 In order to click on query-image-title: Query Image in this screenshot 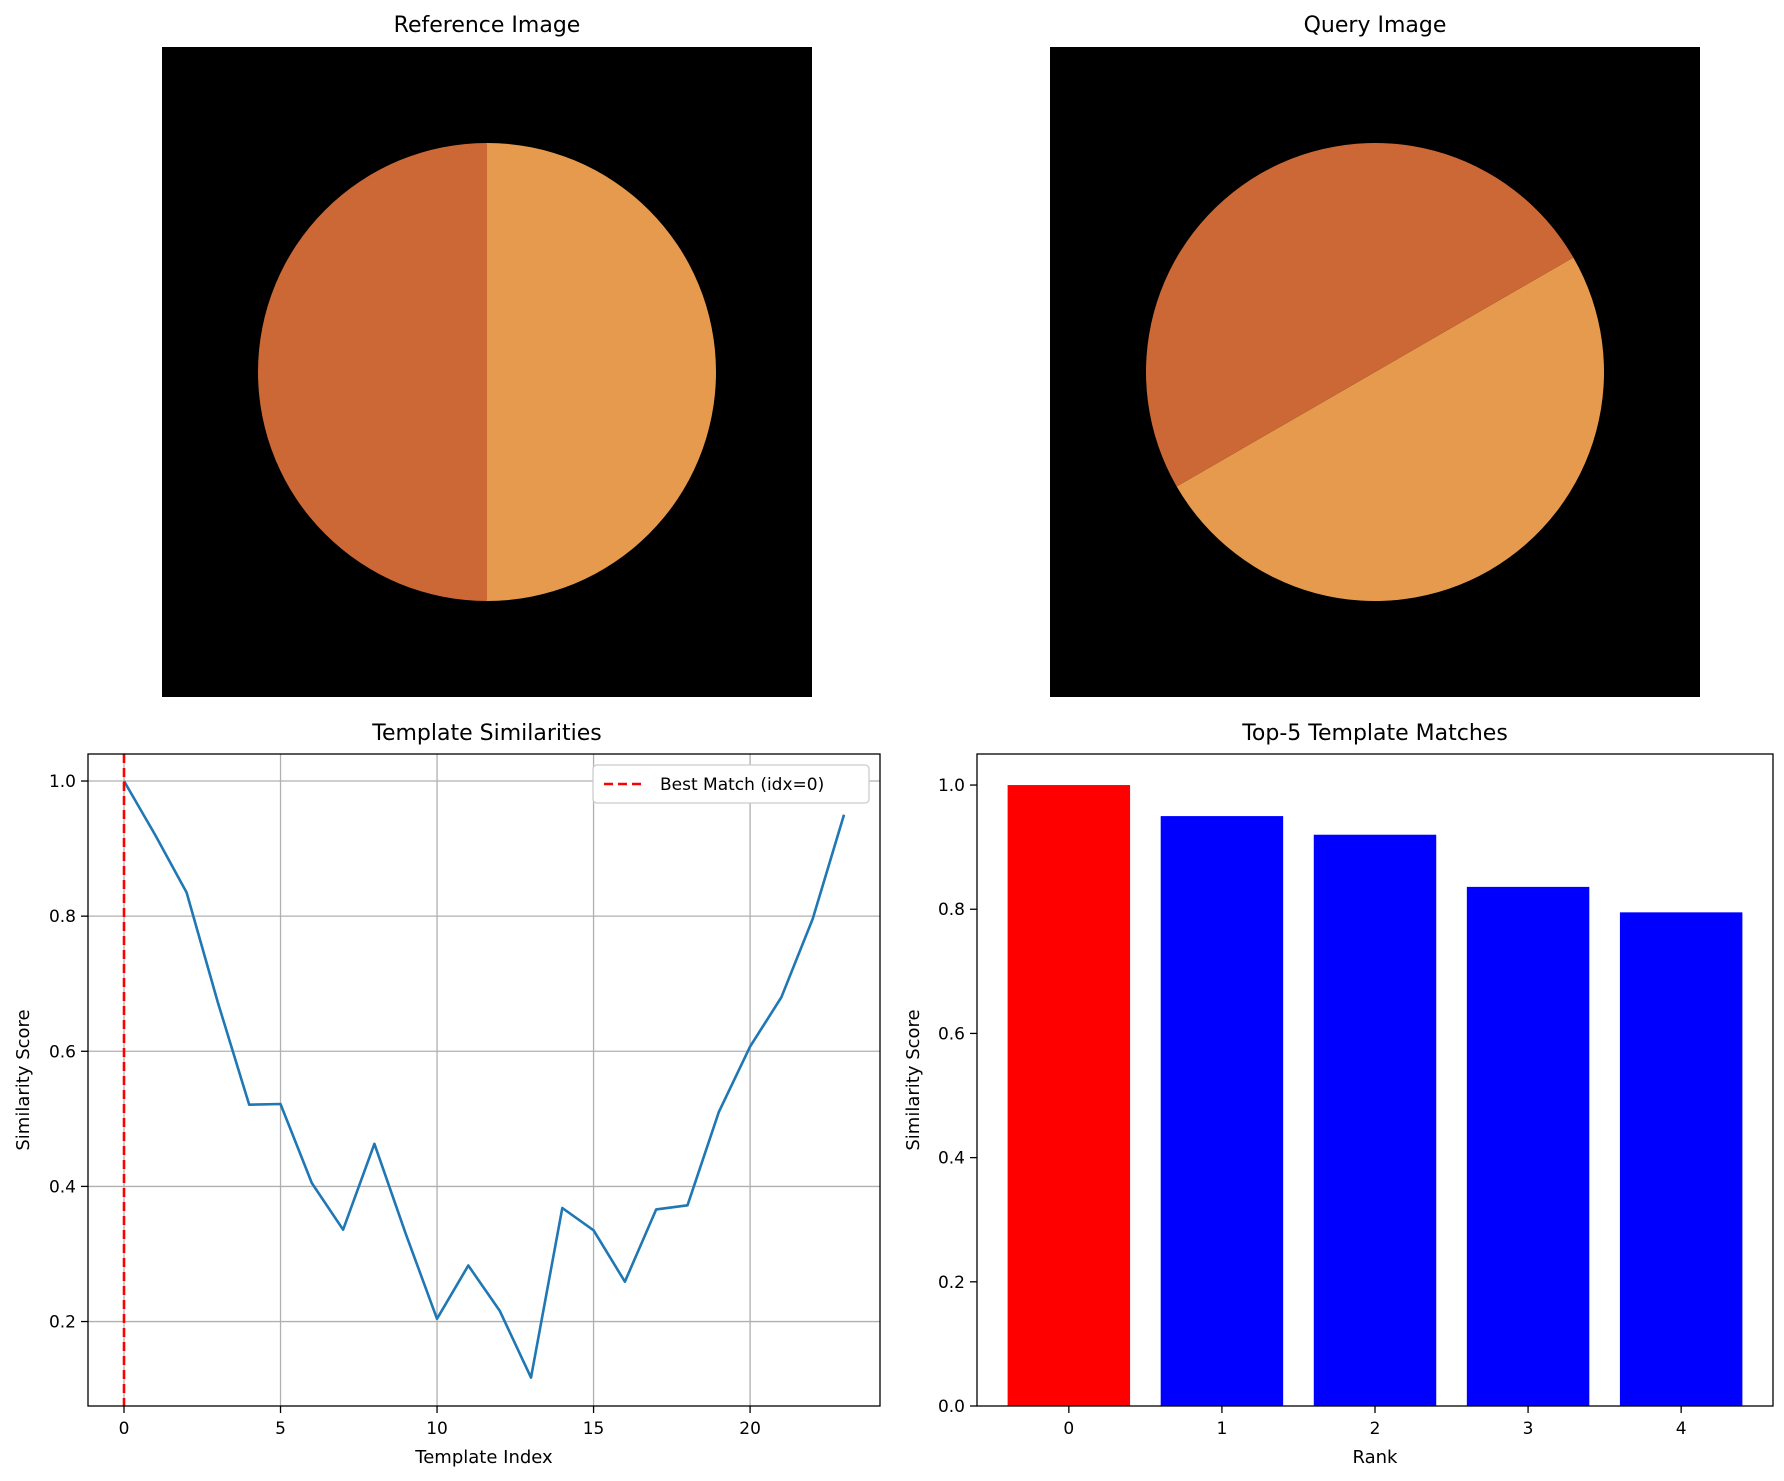, I will do `click(1375, 25)`.